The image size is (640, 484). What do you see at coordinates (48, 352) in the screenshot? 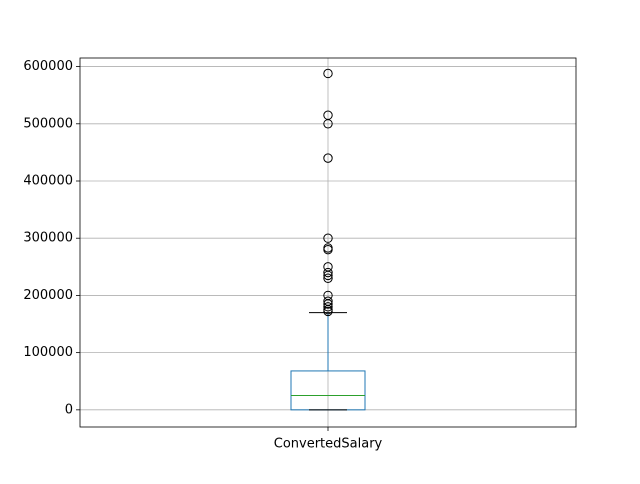
I see `y-tick-label: 100000` at bounding box center [48, 352].